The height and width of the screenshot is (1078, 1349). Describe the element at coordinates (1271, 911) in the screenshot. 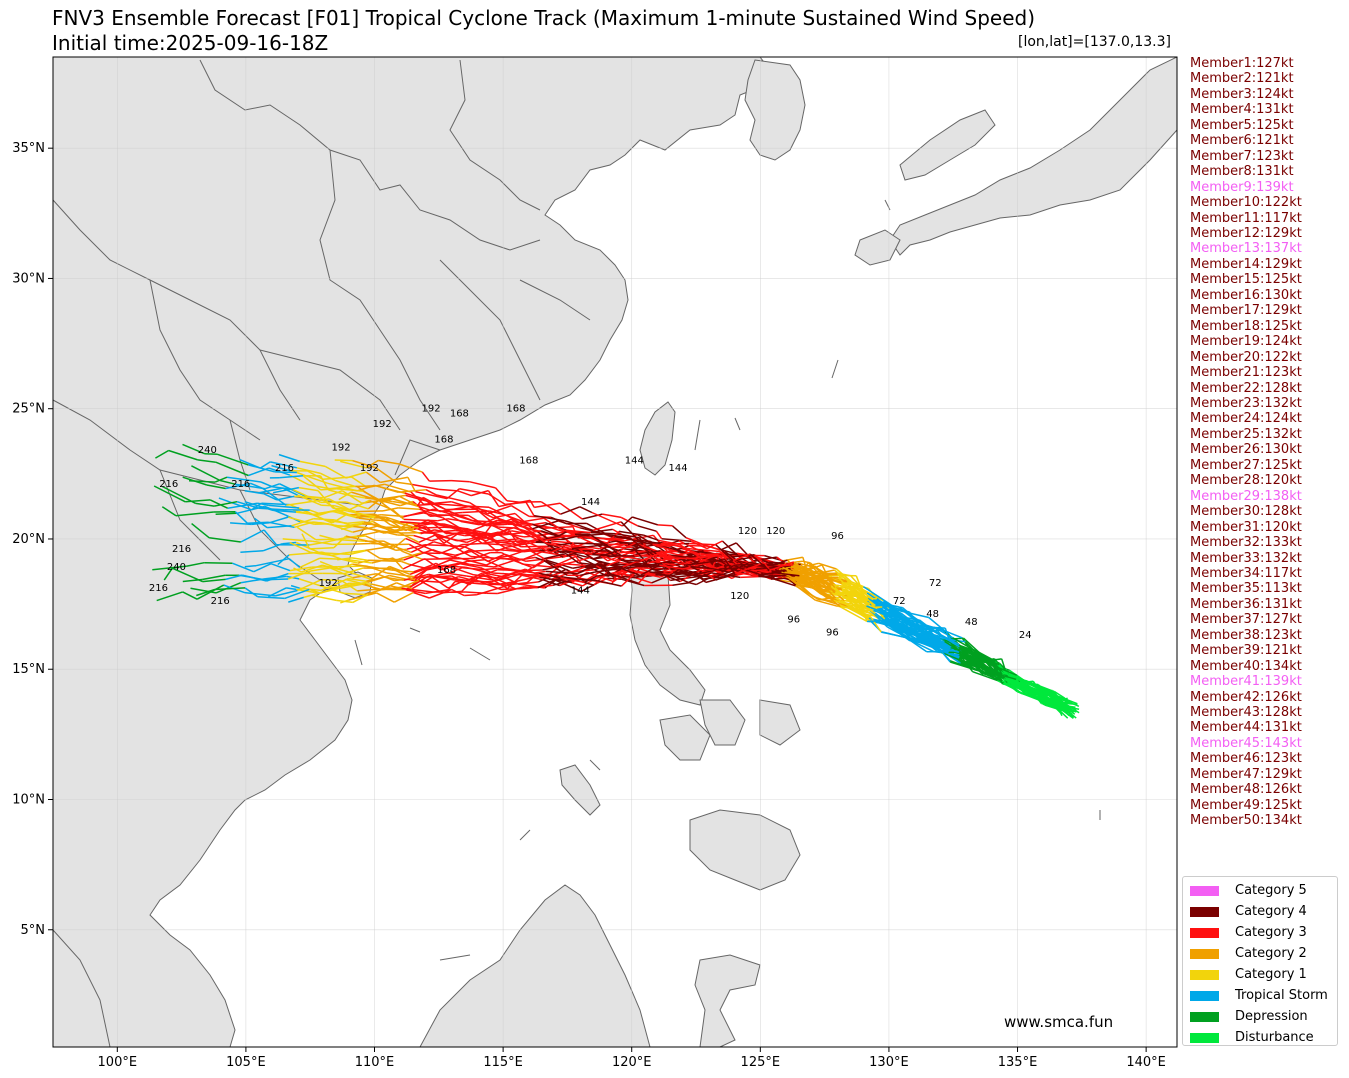

I see `legend-label: Category 4` at that location.